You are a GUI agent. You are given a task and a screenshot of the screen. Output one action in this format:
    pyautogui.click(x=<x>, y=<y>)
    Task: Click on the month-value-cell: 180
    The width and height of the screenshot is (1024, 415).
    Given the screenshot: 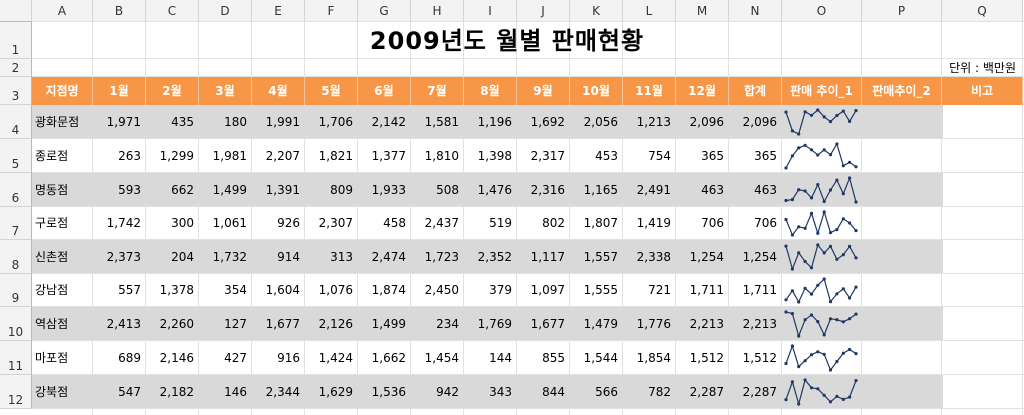 What is the action you would take?
    pyautogui.click(x=235, y=122)
    